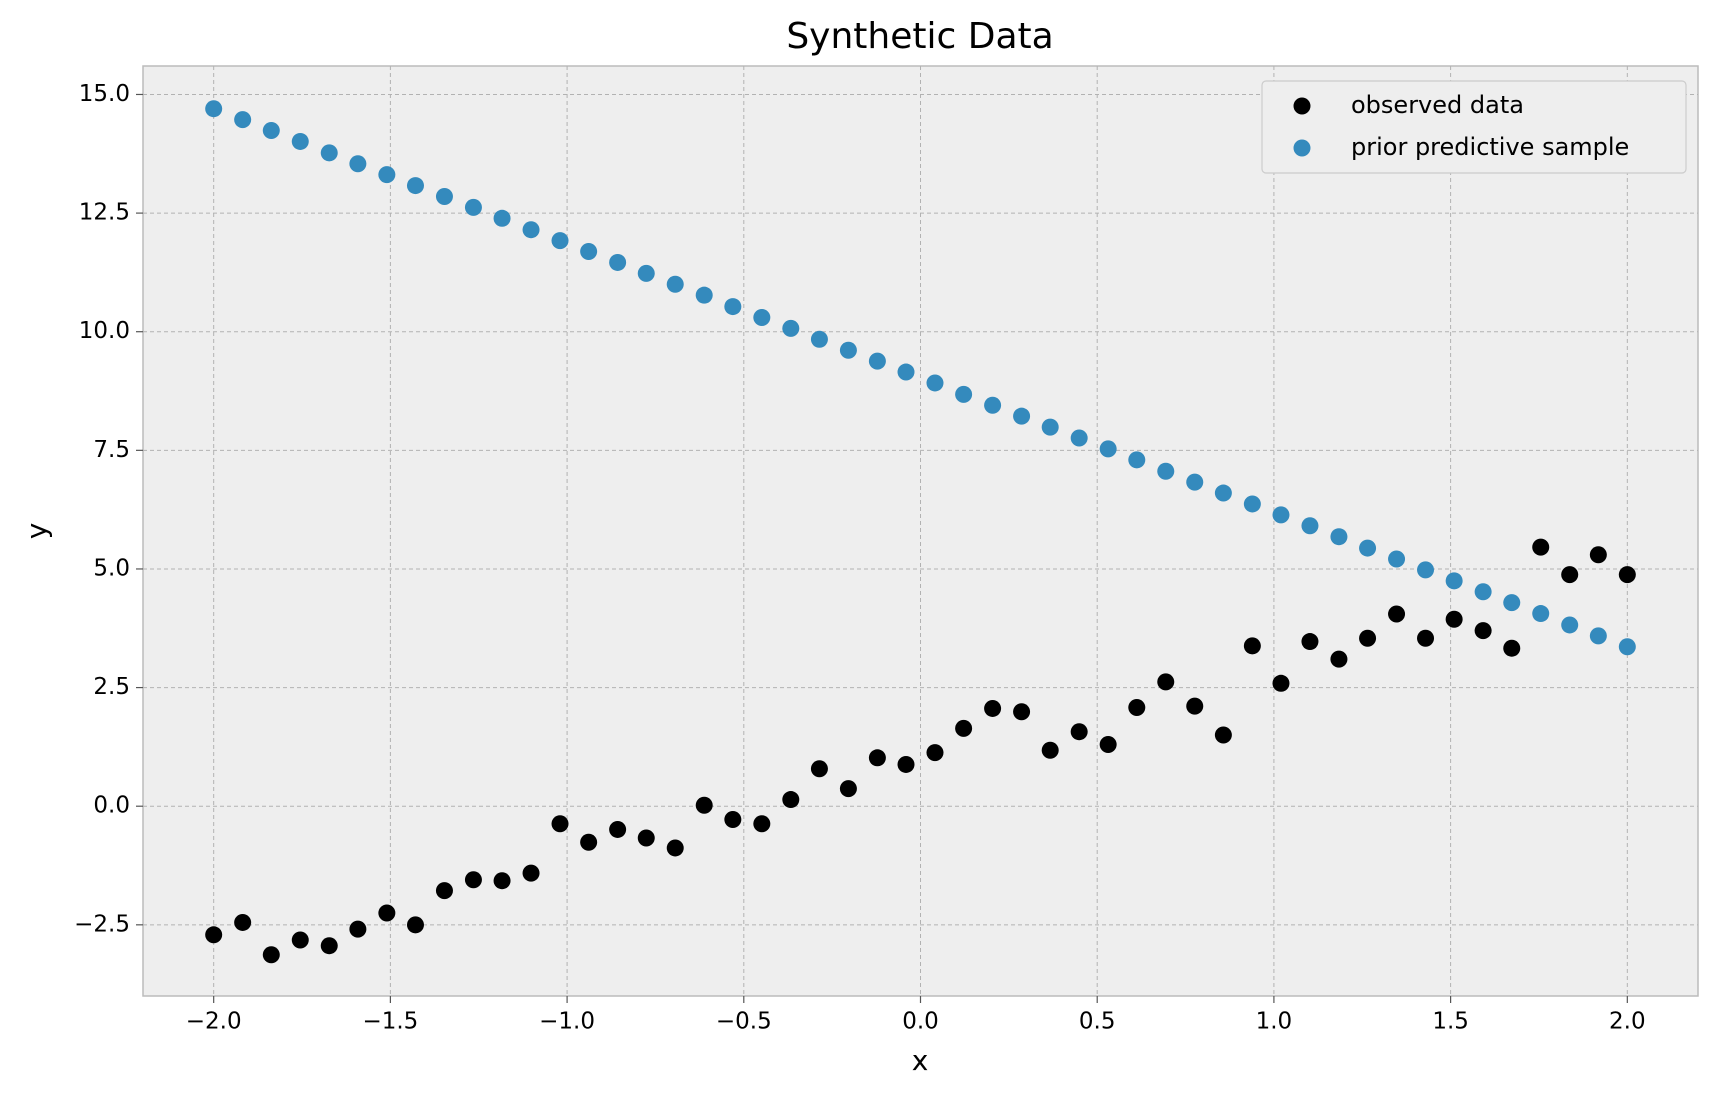  What do you see at coordinates (111, 806) in the screenshot?
I see `y-tick-label: 0.0` at bounding box center [111, 806].